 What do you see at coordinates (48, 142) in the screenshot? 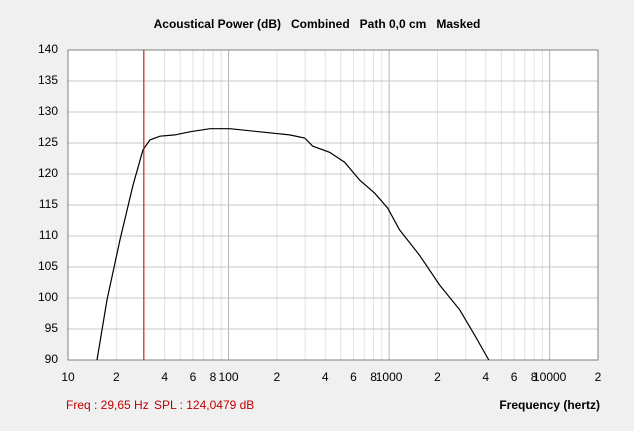
I see `y-tick-label: 125` at bounding box center [48, 142].